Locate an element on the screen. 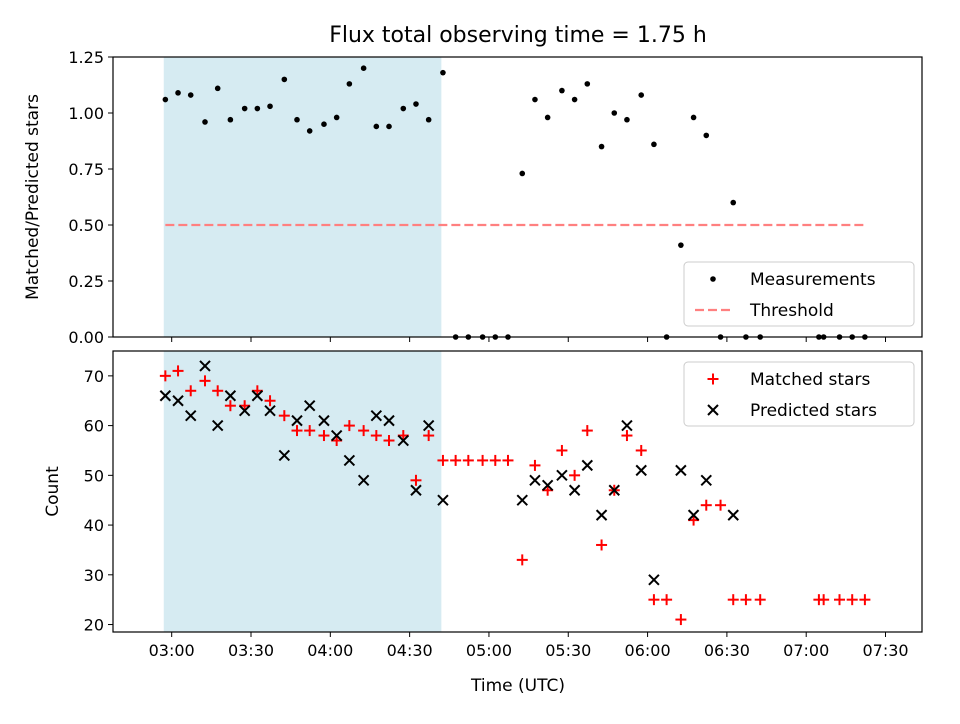  y-tick-label: 0.00 is located at coordinates (86, 337).